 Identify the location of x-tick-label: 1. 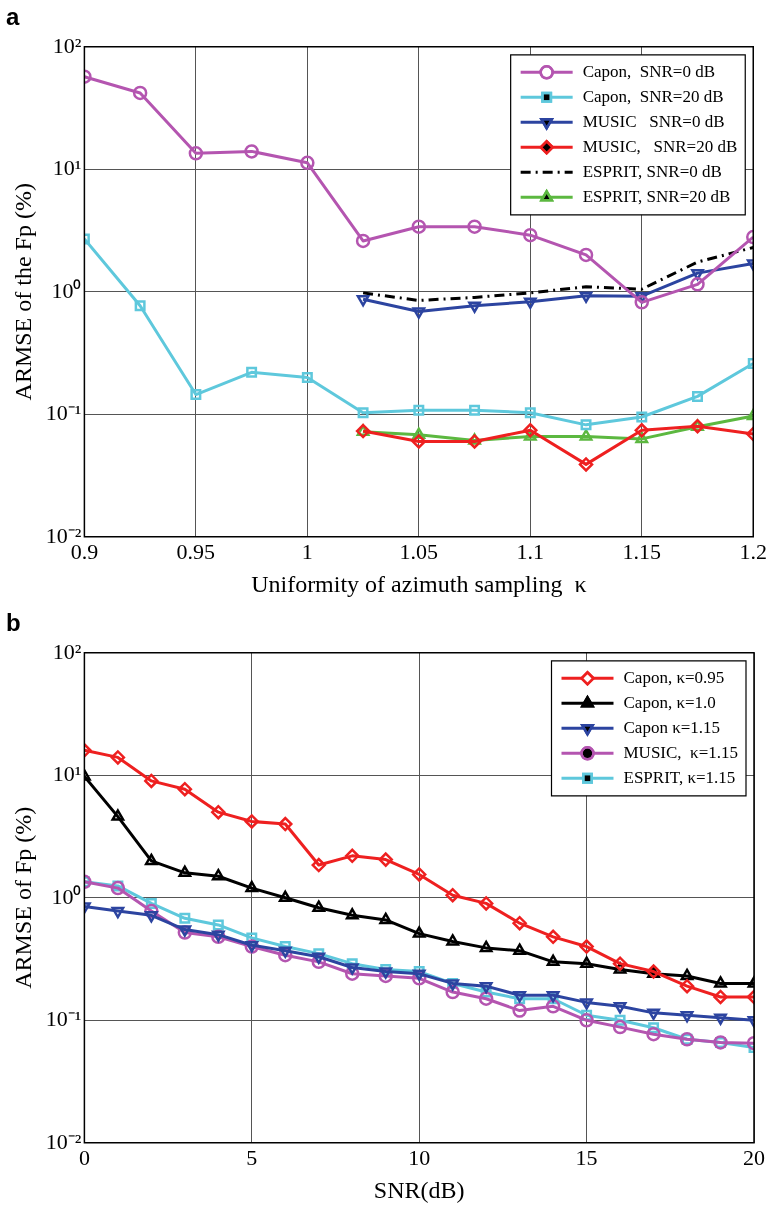
(307, 551).